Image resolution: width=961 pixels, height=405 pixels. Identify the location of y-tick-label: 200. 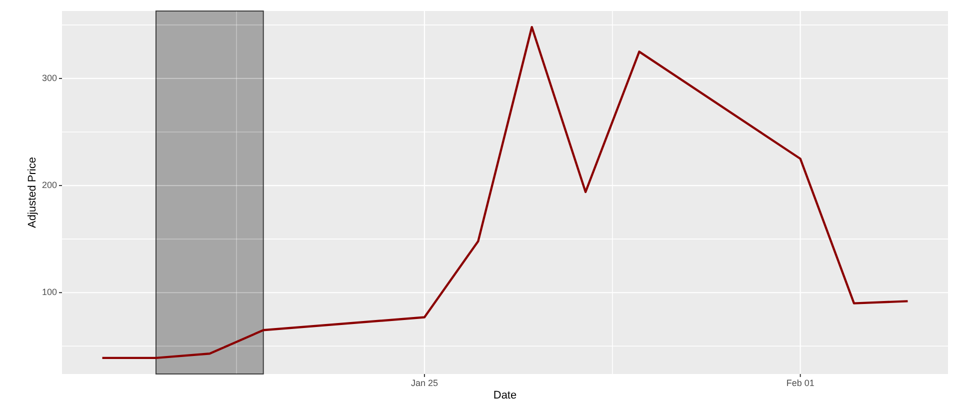
(49, 185).